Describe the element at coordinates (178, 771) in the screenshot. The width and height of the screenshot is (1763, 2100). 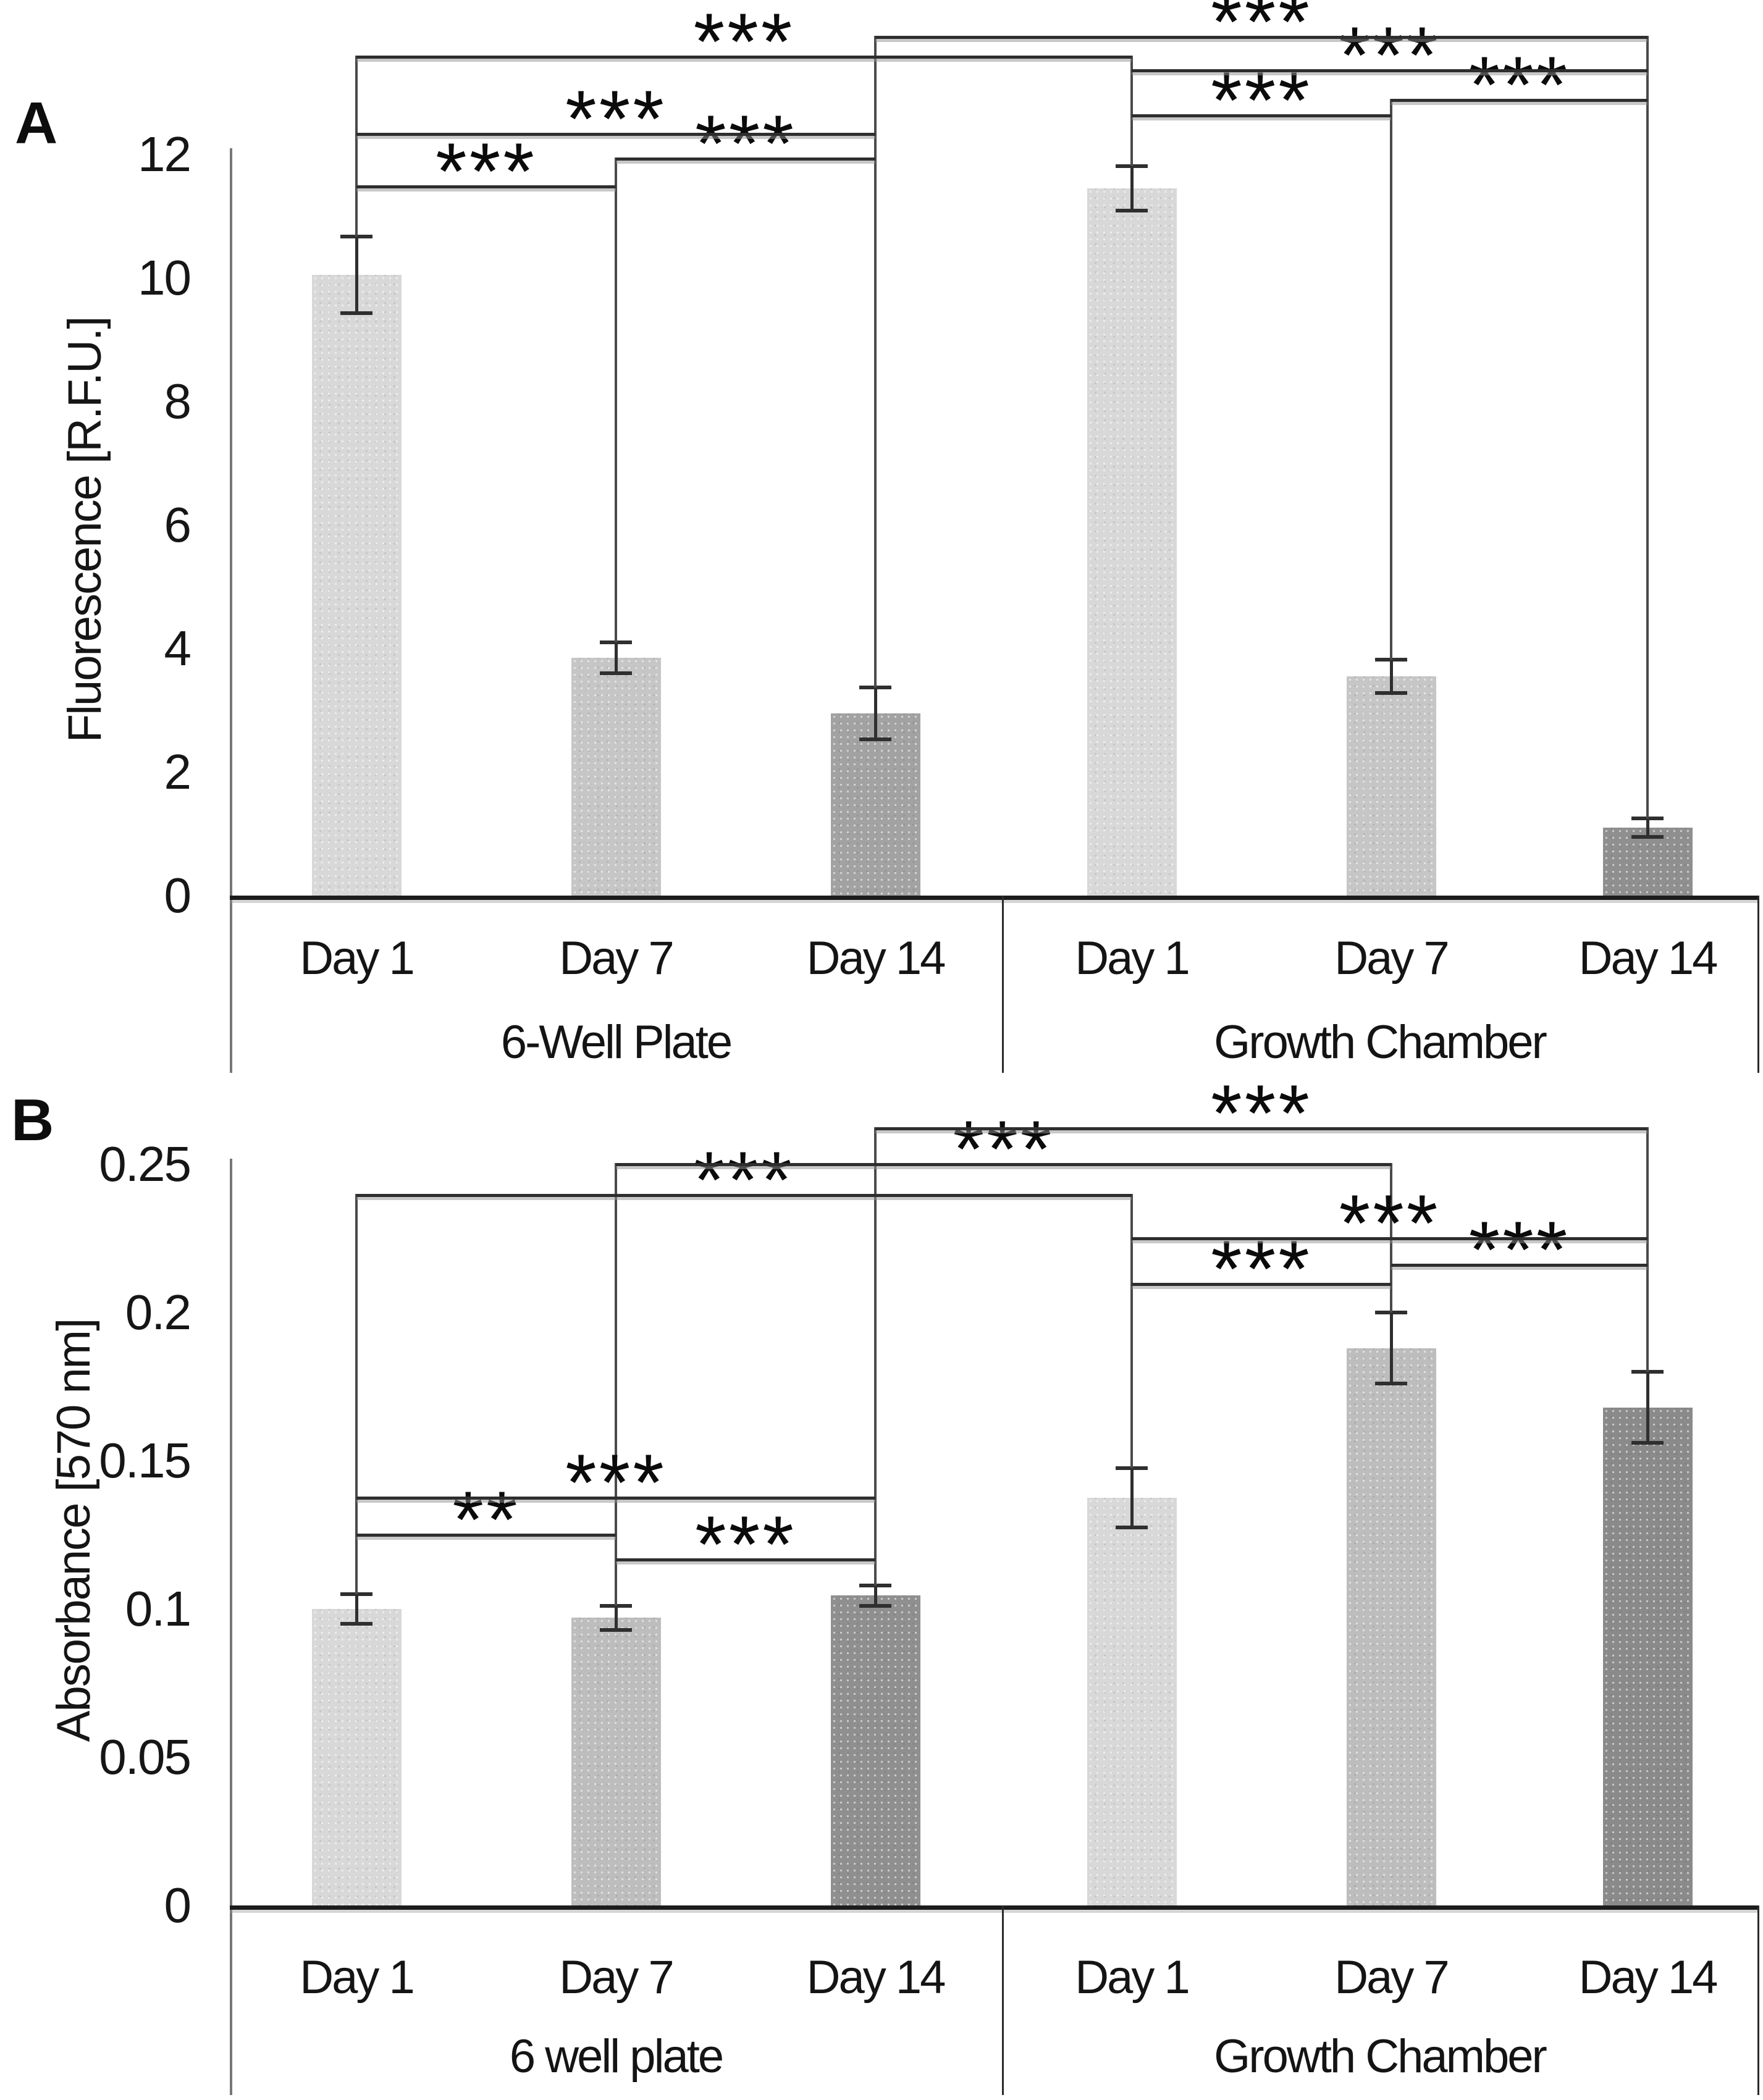
I see `y-tick-label-A: 2` at that location.